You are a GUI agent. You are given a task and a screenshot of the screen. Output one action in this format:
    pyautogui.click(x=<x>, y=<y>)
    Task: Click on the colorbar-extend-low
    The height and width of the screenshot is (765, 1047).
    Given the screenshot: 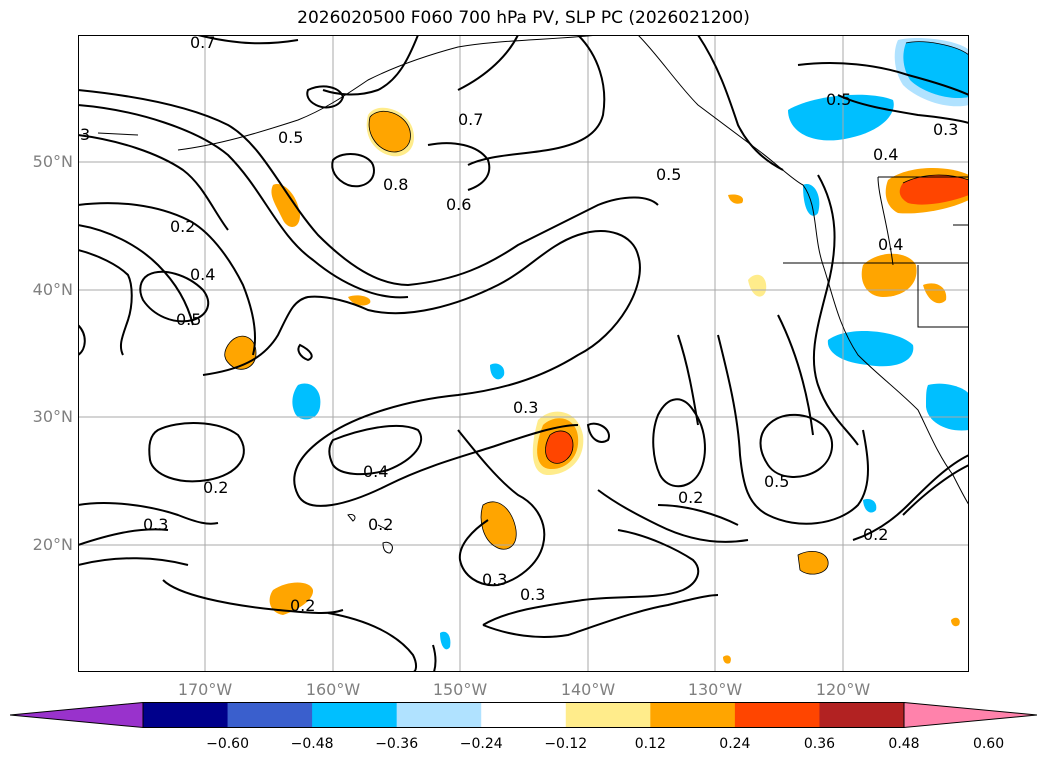 What is the action you would take?
    pyautogui.click(x=76, y=715)
    